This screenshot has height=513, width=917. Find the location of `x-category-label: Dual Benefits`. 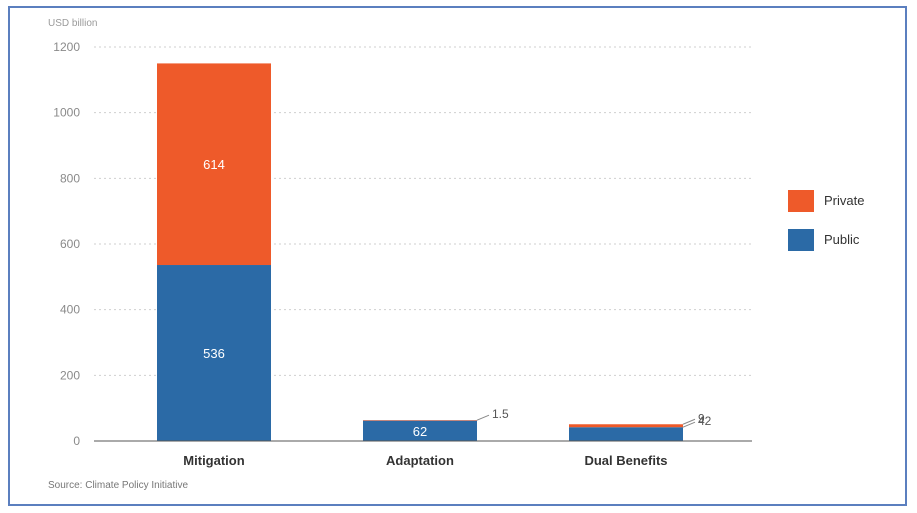

x-category-label: Dual Benefits is located at coordinates (625, 460).